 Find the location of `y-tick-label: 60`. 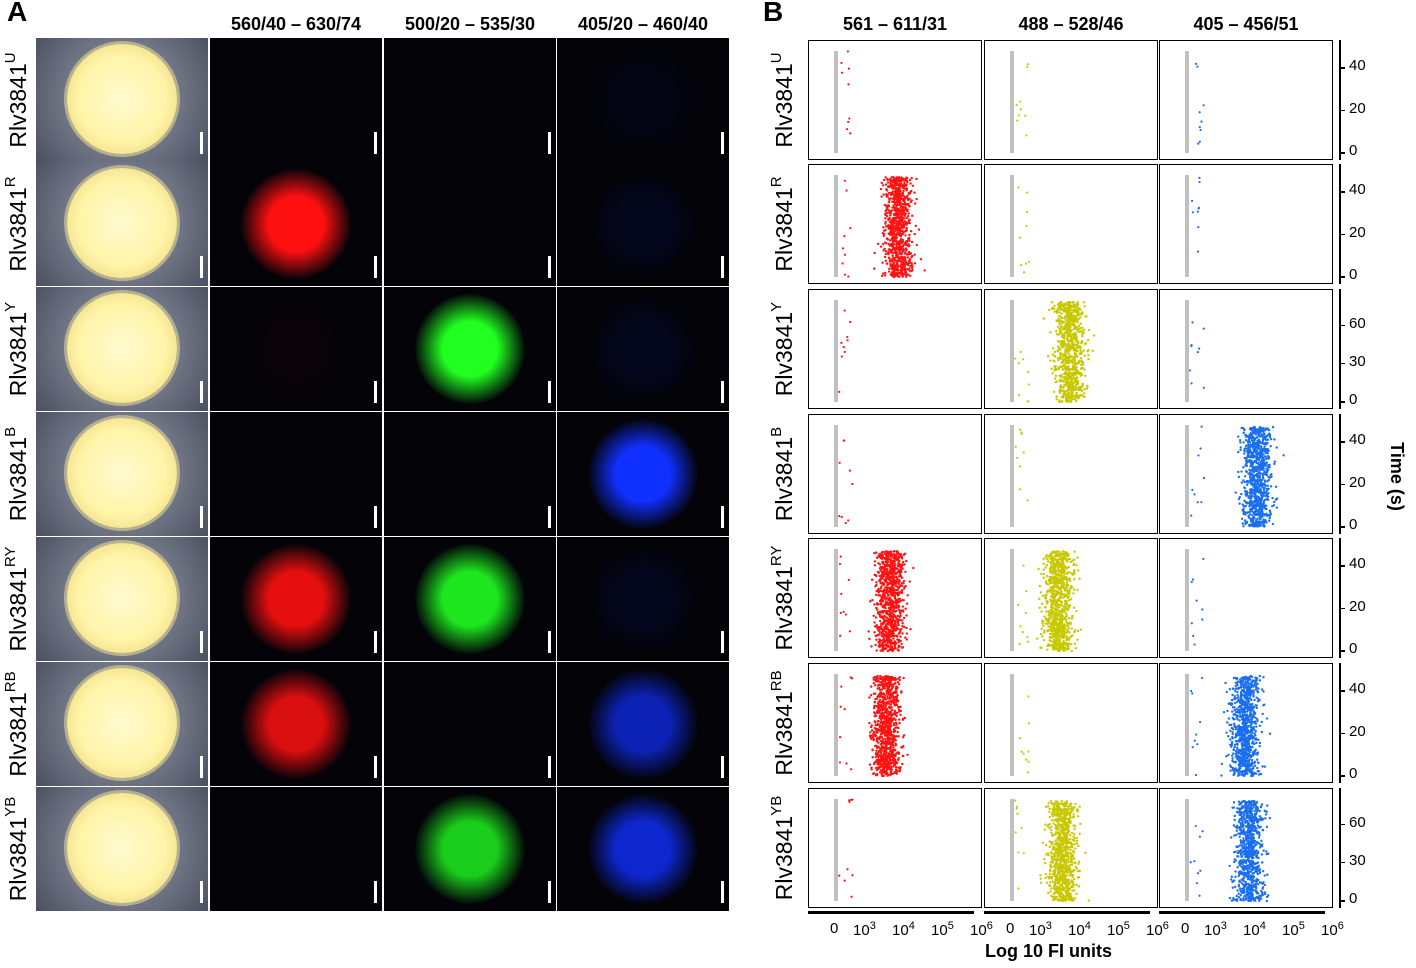

y-tick-label: 60 is located at coordinates (1357, 323).